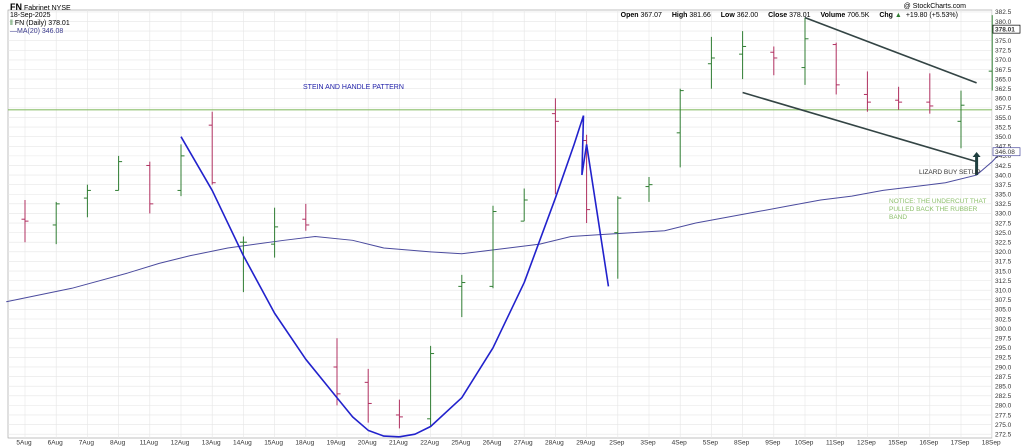 The image size is (1024, 446). Describe the element at coordinates (1003, 434) in the screenshot. I see `y-tick-label: 272.5` at that location.